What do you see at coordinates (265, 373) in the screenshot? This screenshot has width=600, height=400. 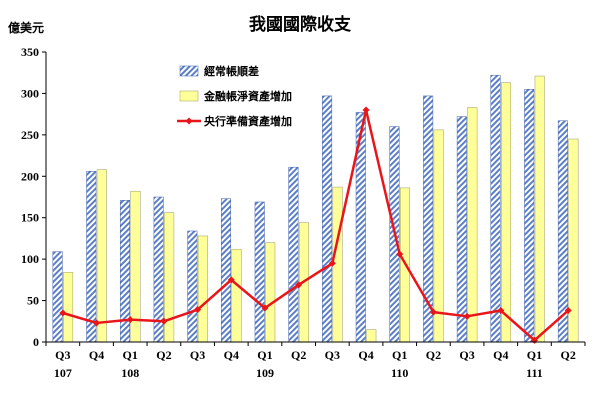 I see `x-year-label-109: 109` at bounding box center [265, 373].